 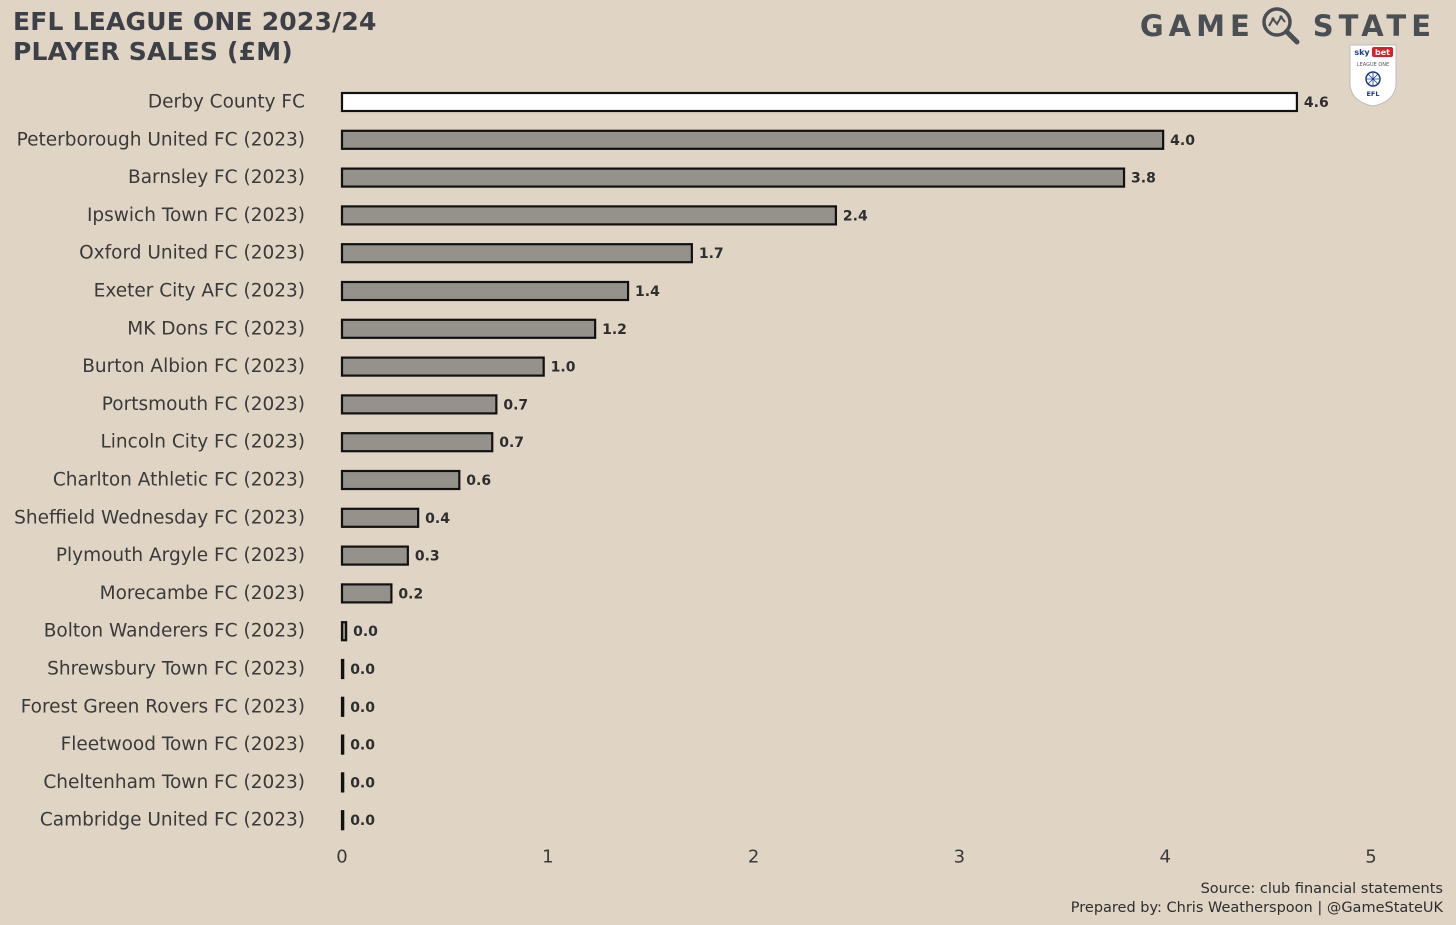 I want to click on category-label: Morecambe FC (2023), so click(x=202, y=593).